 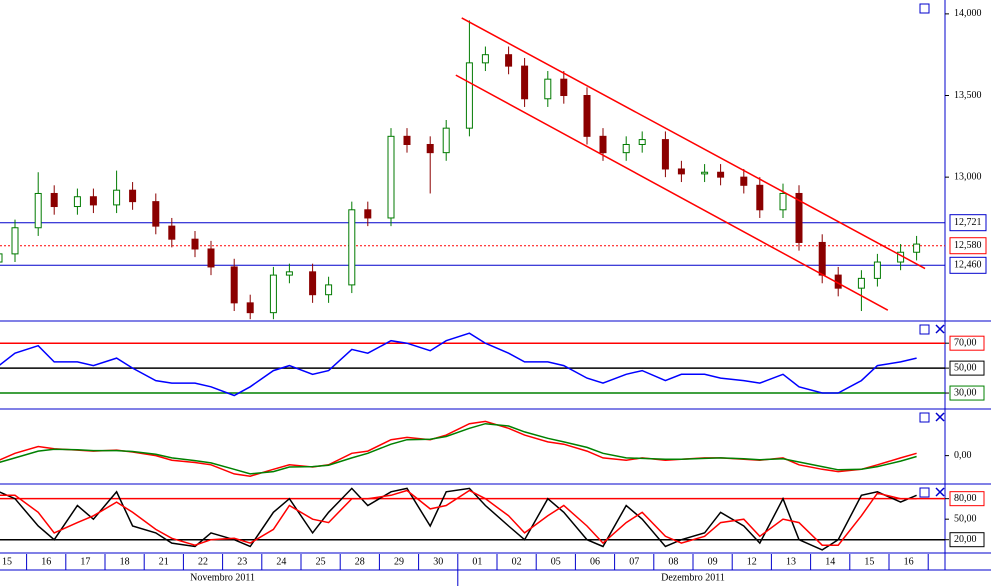 What do you see at coordinates (963, 455) in the screenshot?
I see `y-tick-label: 0,00` at bounding box center [963, 455].